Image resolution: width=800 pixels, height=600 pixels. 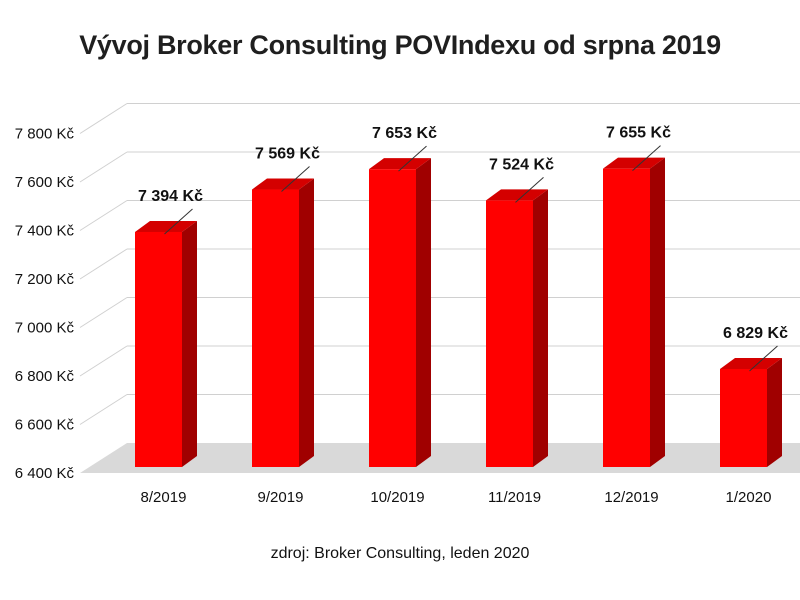 I want to click on data-label: 7 653 Kč, so click(x=404, y=133).